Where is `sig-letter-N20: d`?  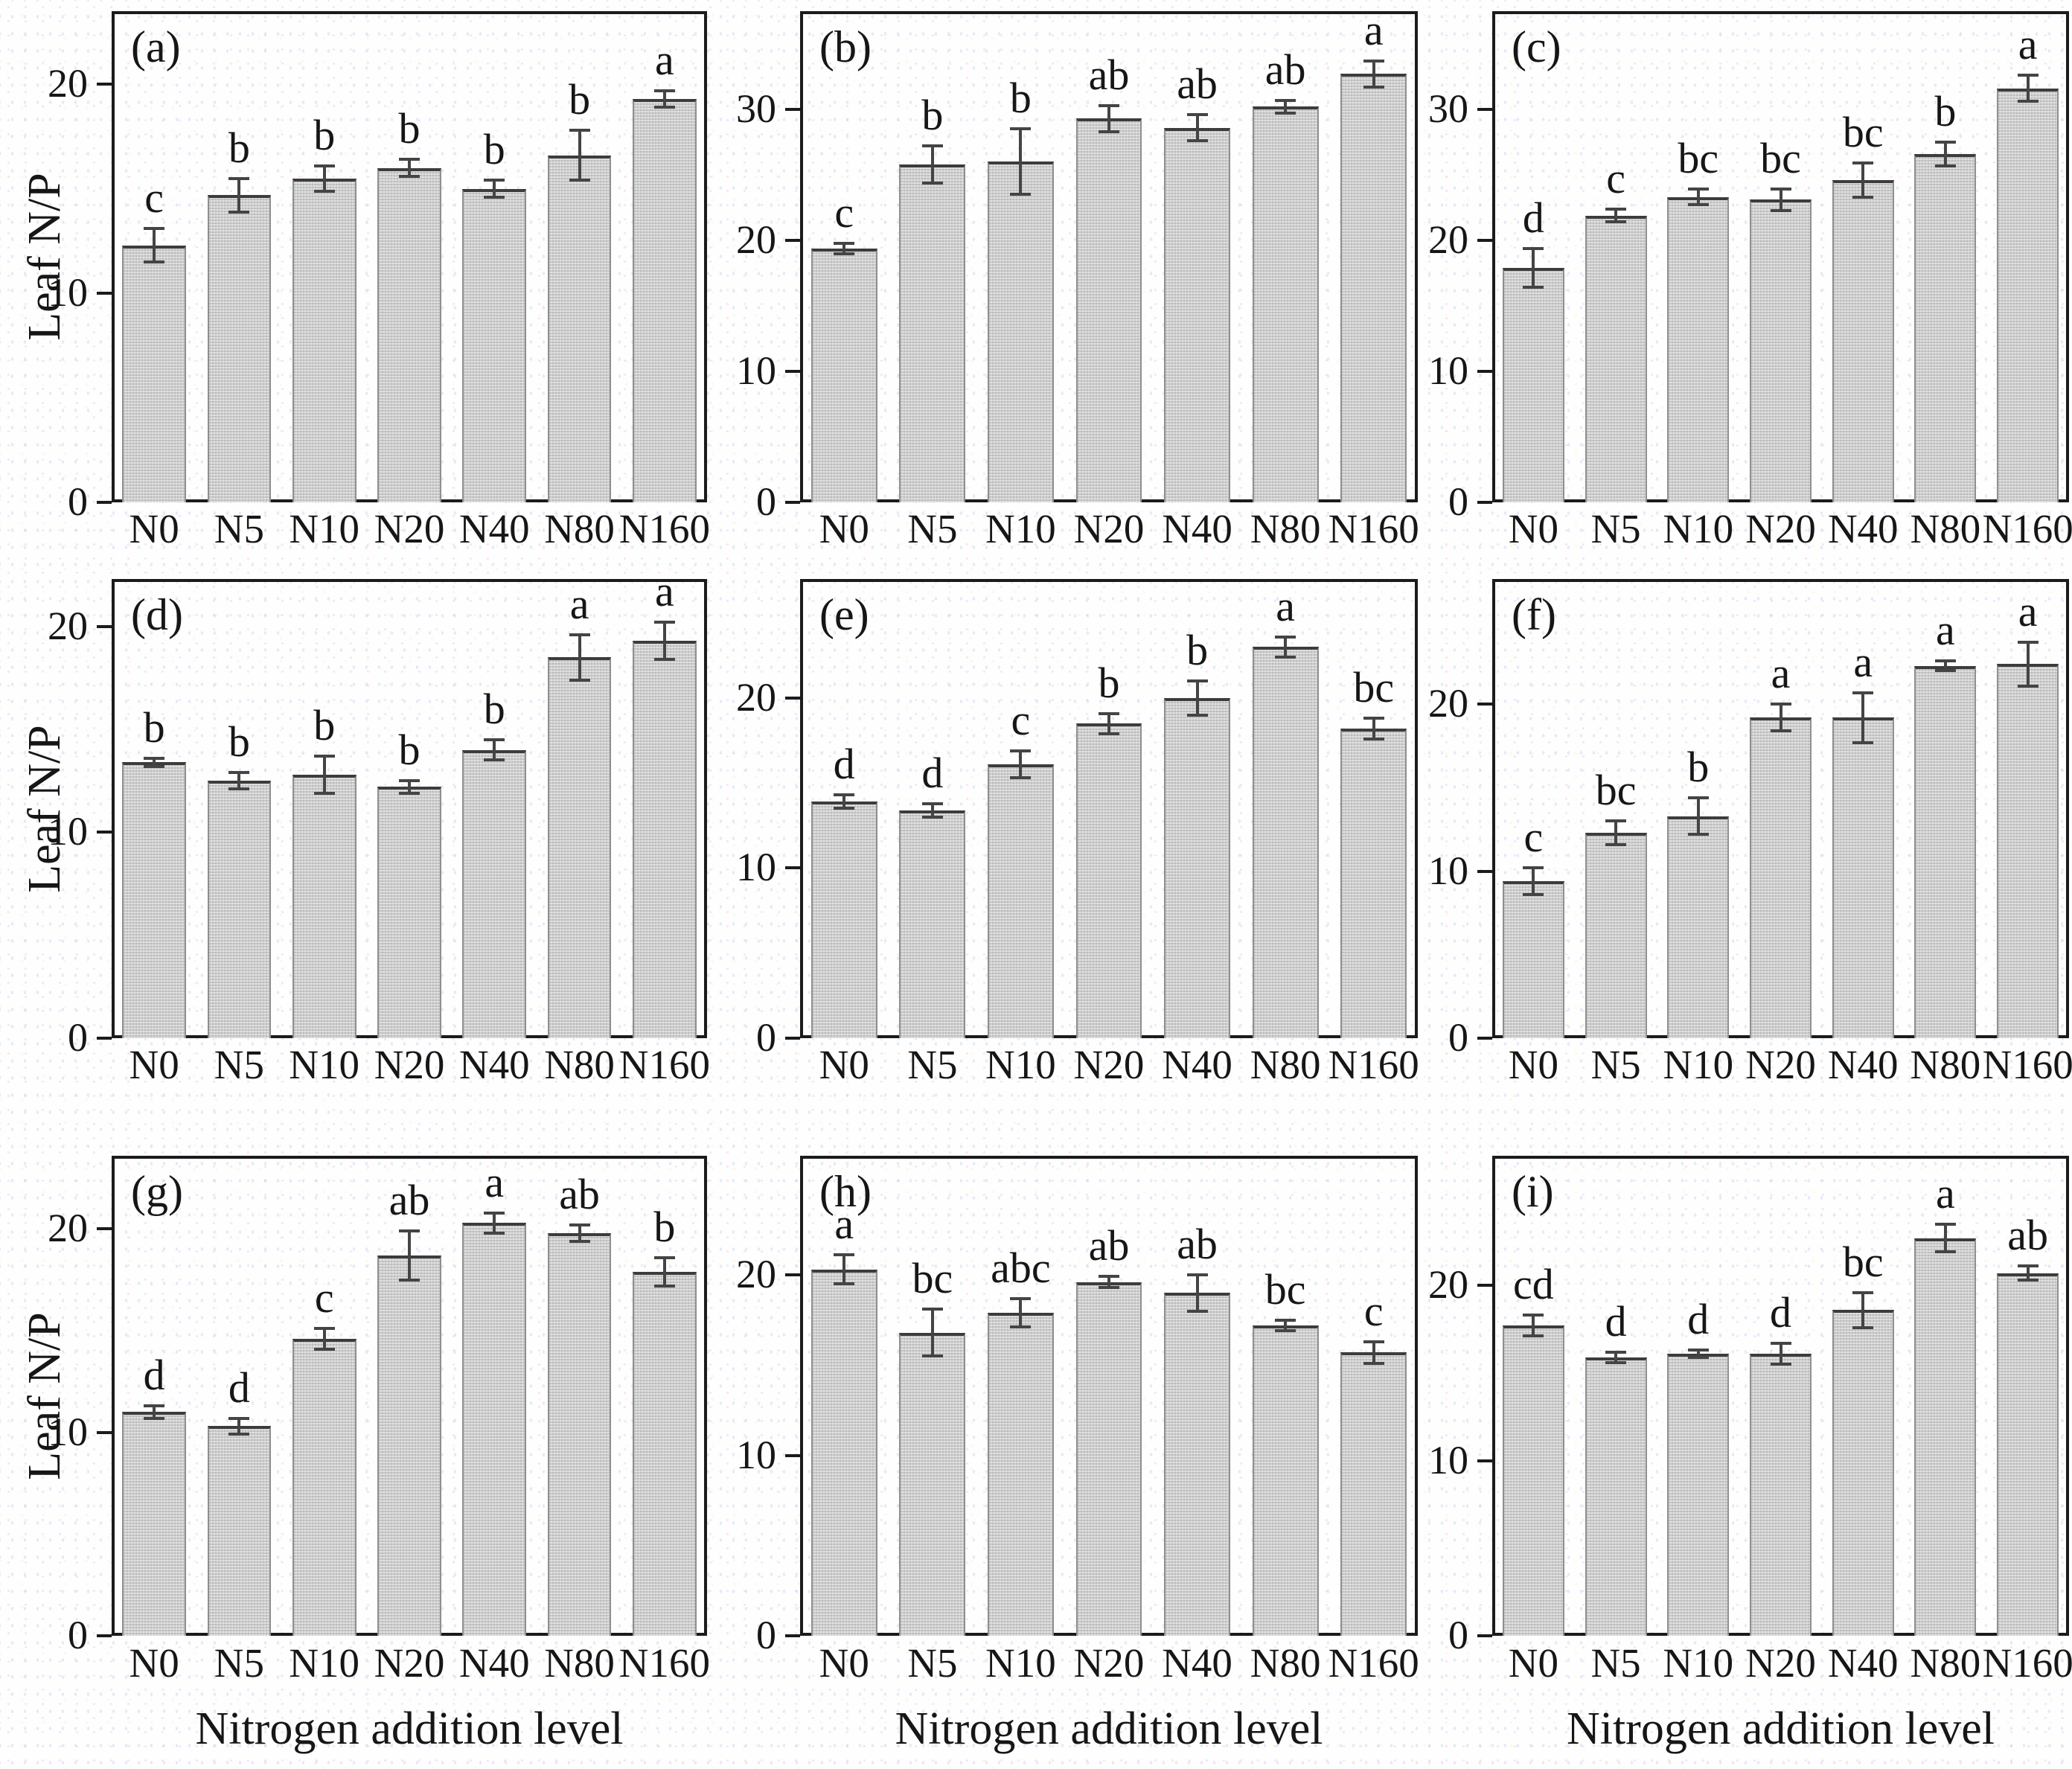
sig-letter-N20: d is located at coordinates (1780, 1312).